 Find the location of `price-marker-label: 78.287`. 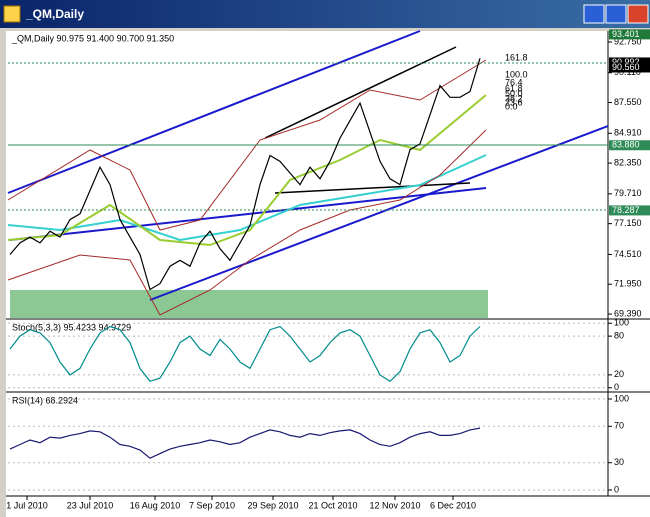

price-marker-label: 78.287 is located at coordinates (626, 210).